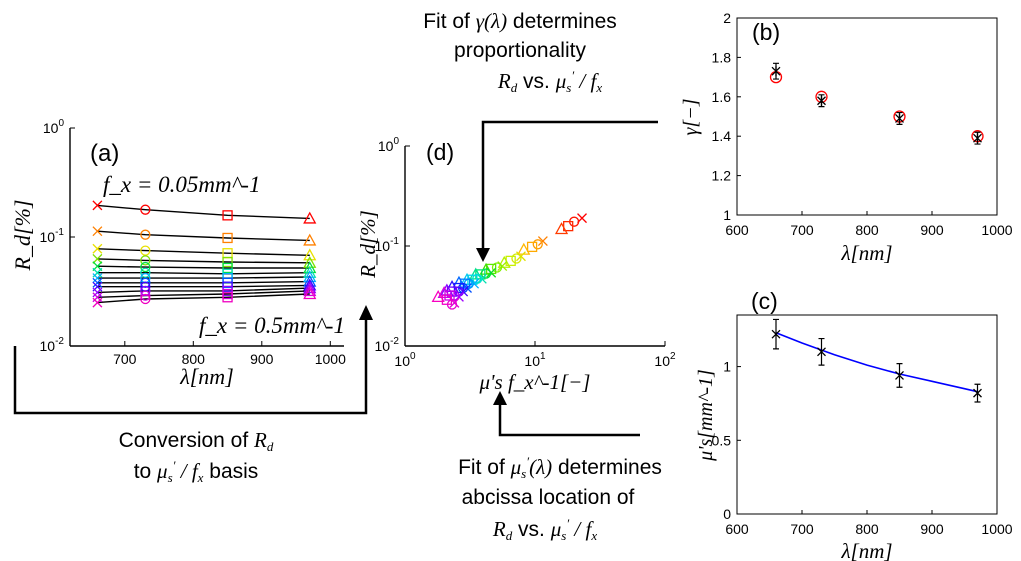 The width and height of the screenshot is (1021, 561). Describe the element at coordinates (206, 376) in the screenshot. I see `panel-a-x-label: λ[nm]` at that location.